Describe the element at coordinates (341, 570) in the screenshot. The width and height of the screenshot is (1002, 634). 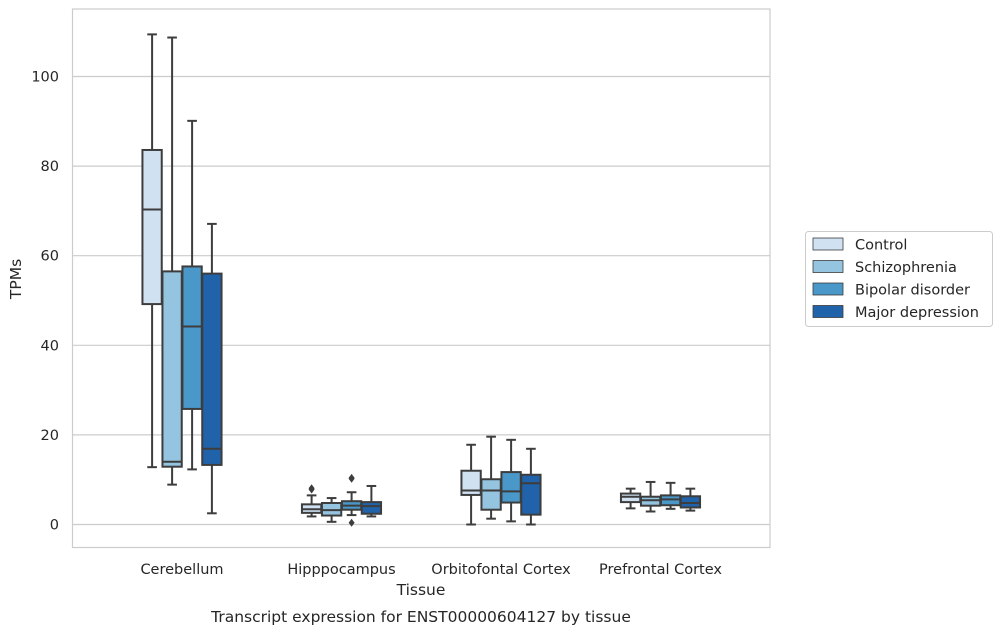
I see `x-tick-label: Hipppocampus` at that location.